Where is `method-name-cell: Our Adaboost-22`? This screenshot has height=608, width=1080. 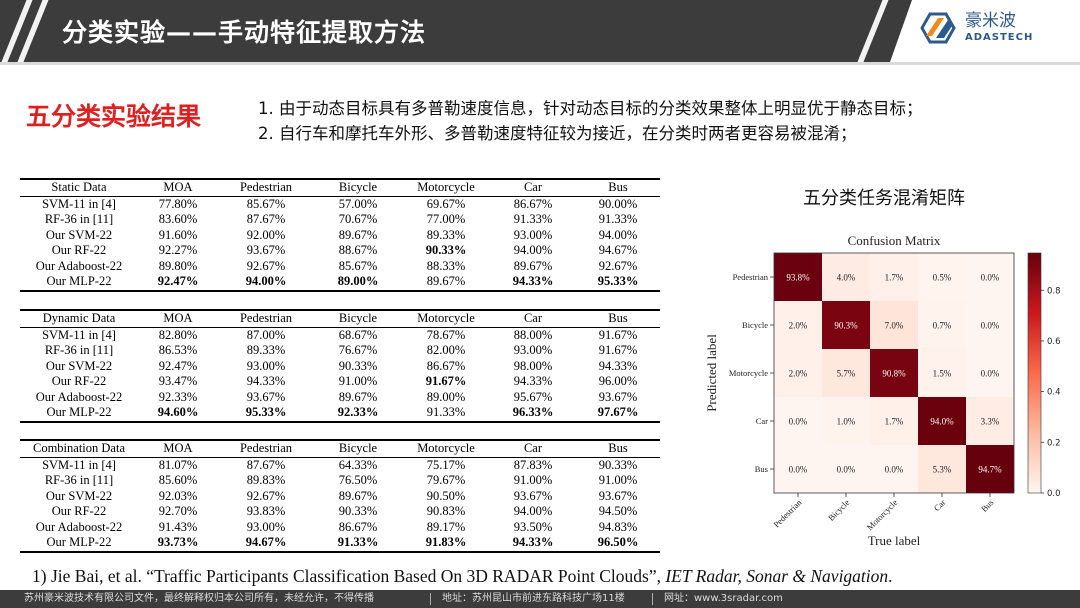
method-name-cell: Our Adaboost-22 is located at coordinates (79, 396).